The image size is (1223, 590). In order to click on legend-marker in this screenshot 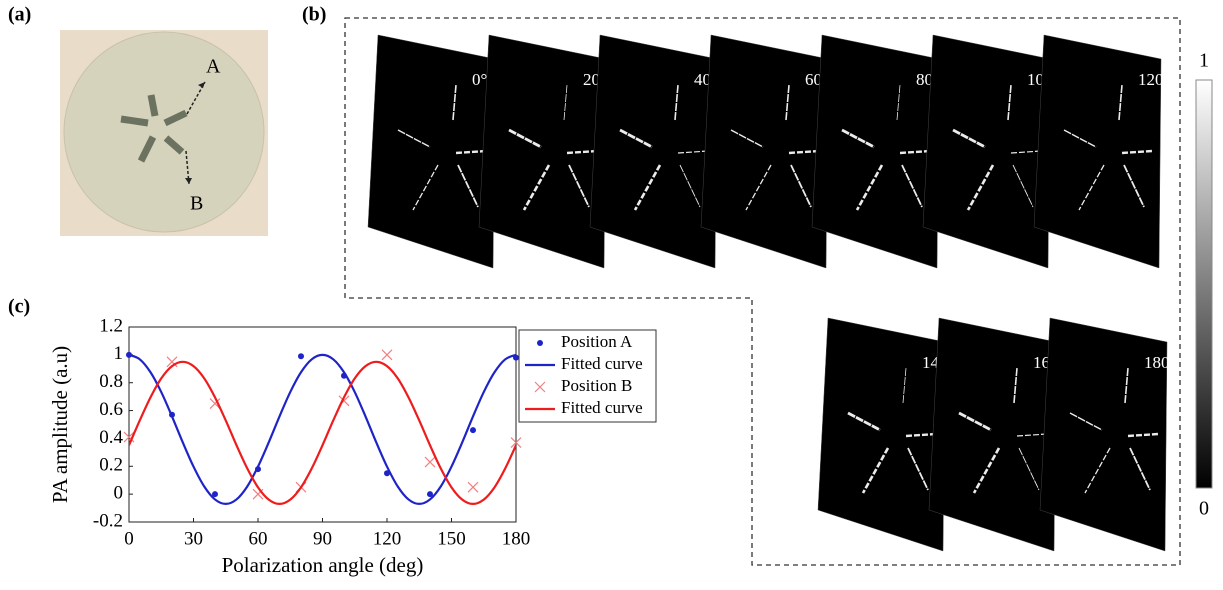, I will do `click(540, 343)`.